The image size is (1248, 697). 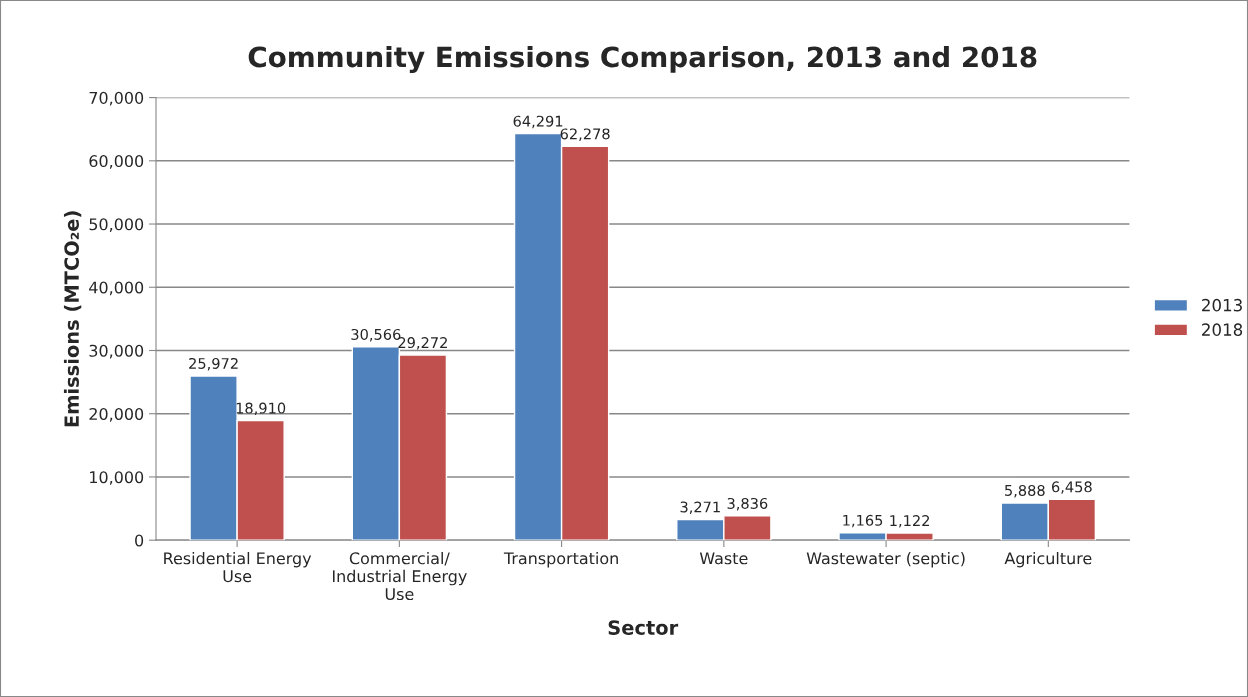 What do you see at coordinates (1222, 329) in the screenshot?
I see `legend-label: 2018` at bounding box center [1222, 329].